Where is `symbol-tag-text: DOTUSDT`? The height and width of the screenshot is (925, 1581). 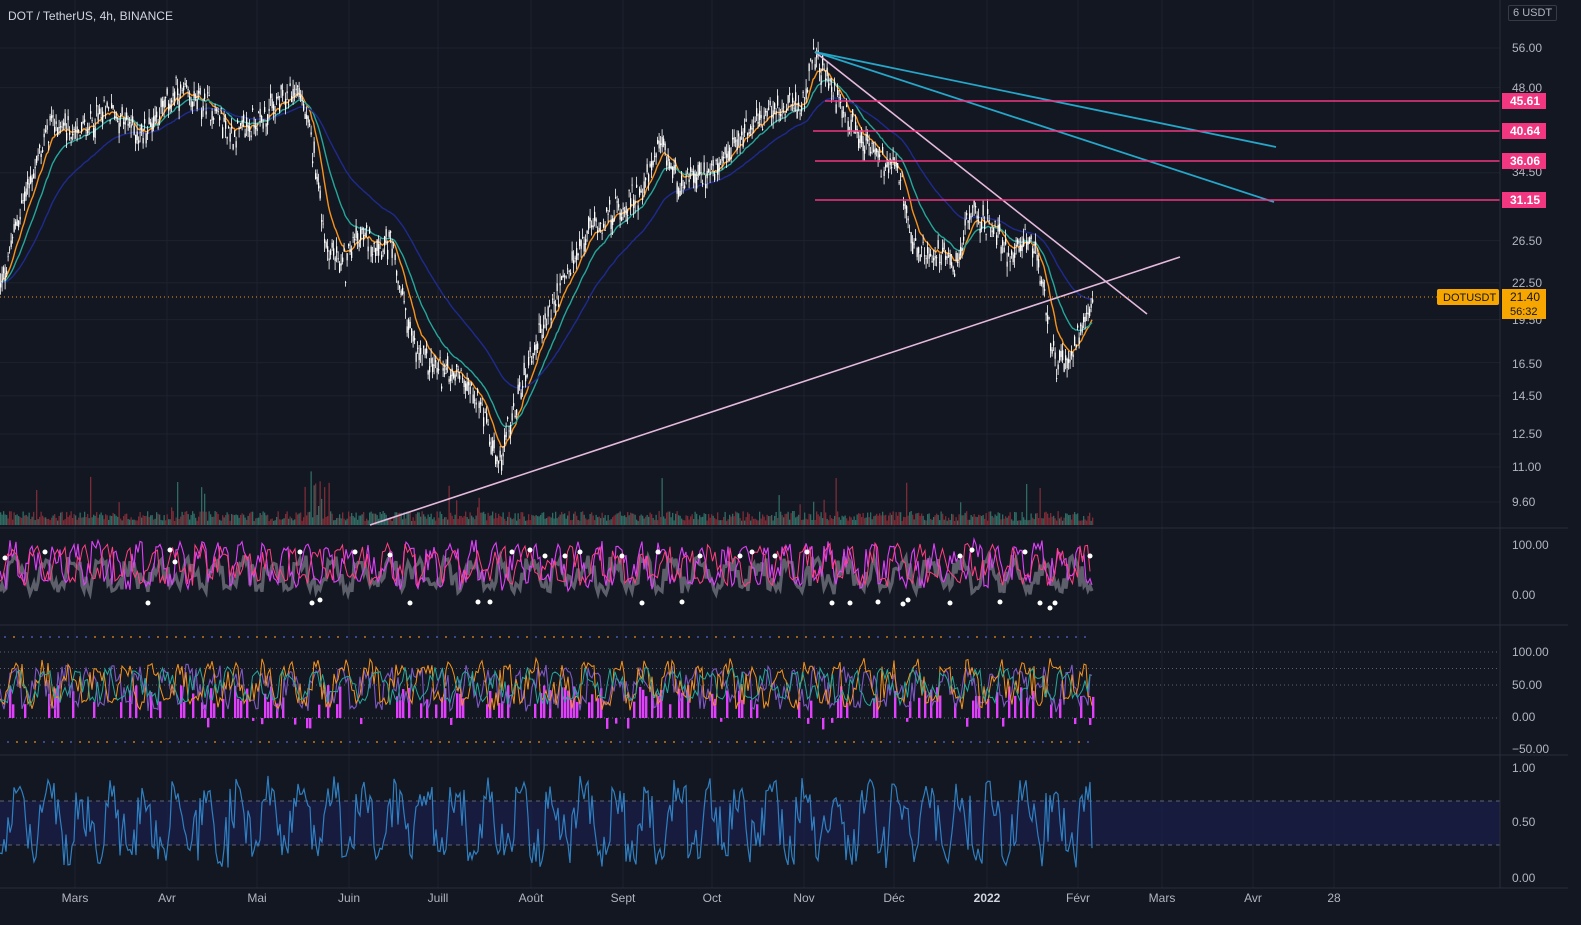 symbol-tag-text: DOTUSDT is located at coordinates (1469, 298).